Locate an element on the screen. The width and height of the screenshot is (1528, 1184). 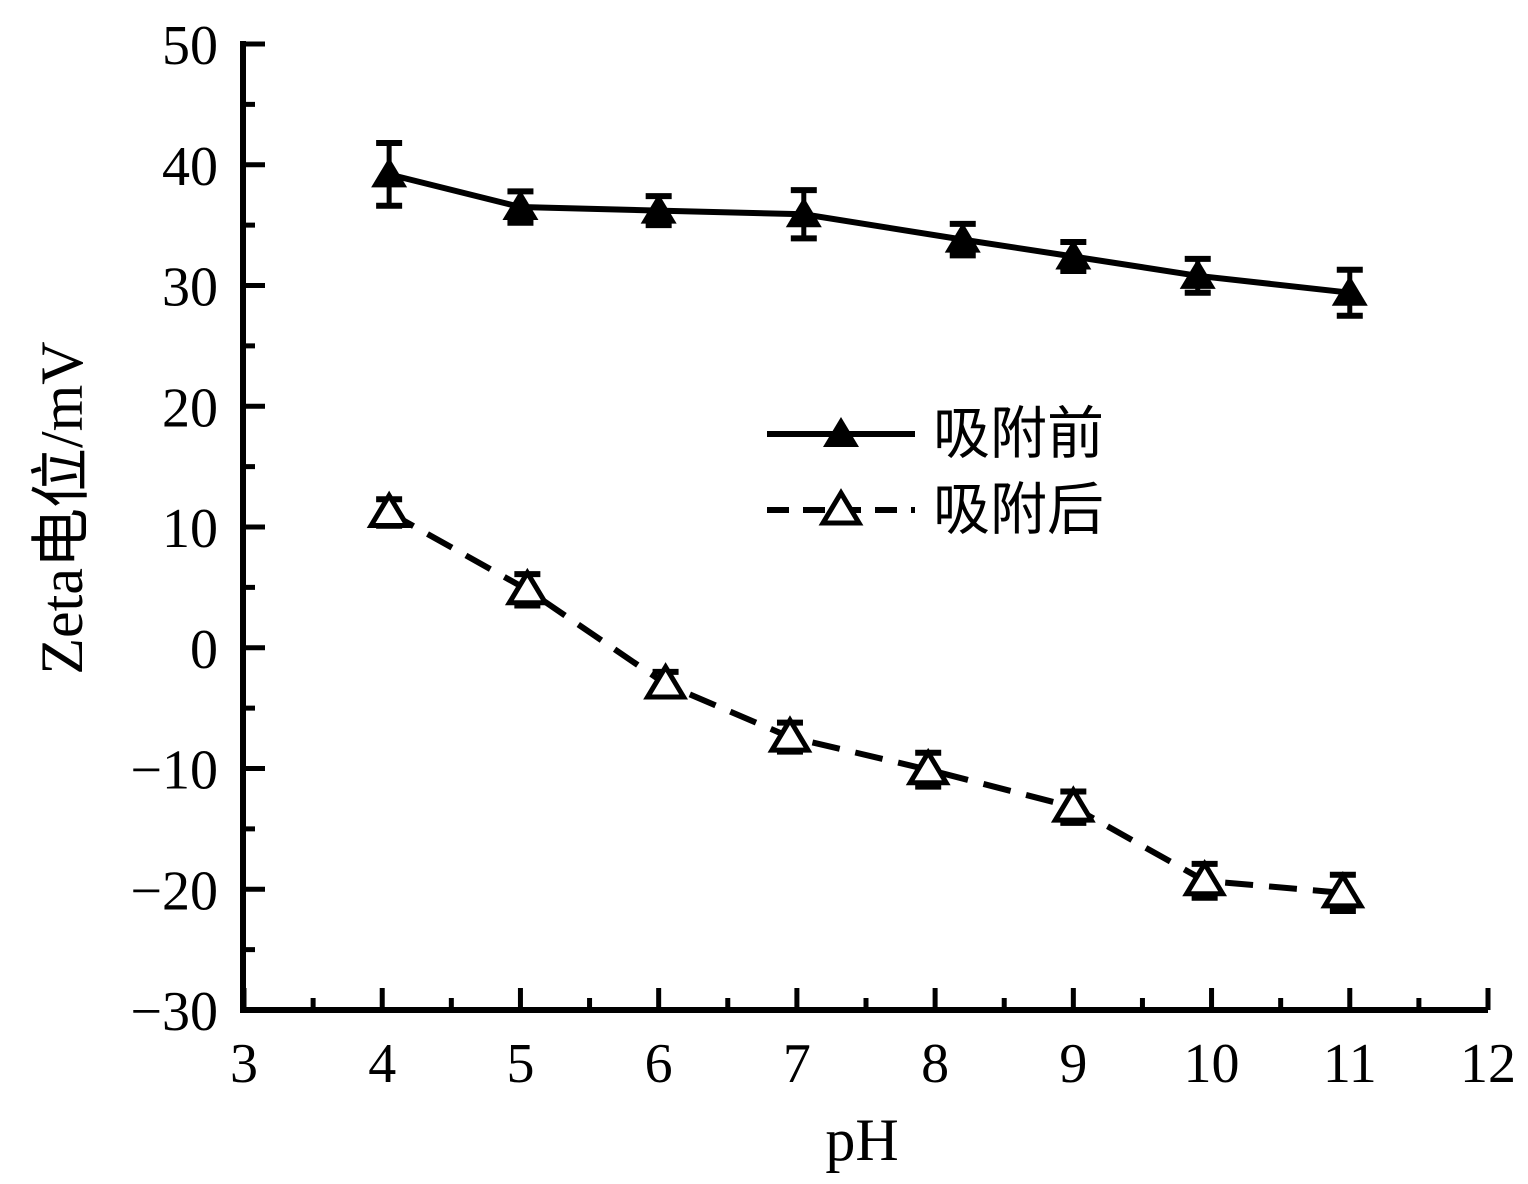
legend-item-before-adsorption: 吸附前 is located at coordinates (934, 434).